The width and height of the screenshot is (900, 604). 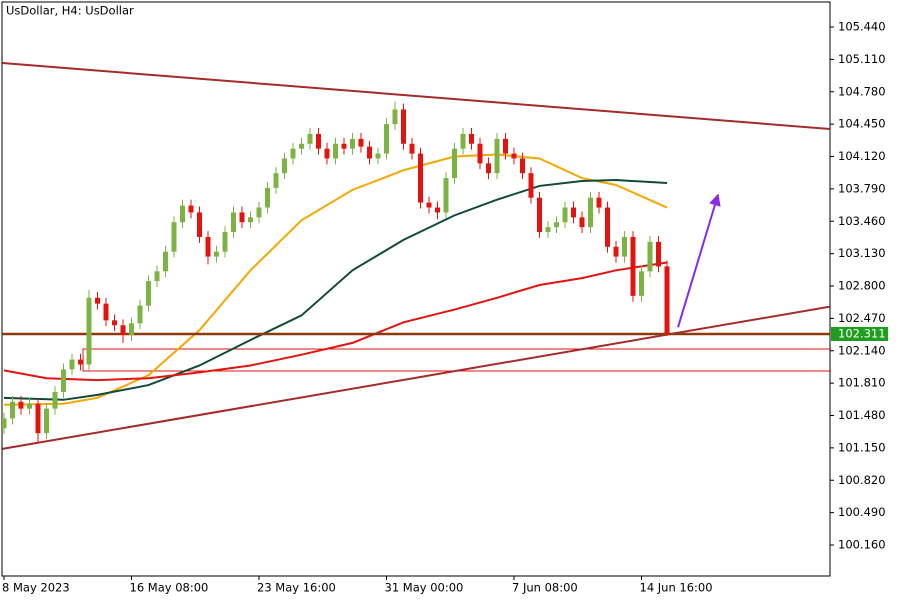 I want to click on y-tick-label: 105.110, so click(x=862, y=59).